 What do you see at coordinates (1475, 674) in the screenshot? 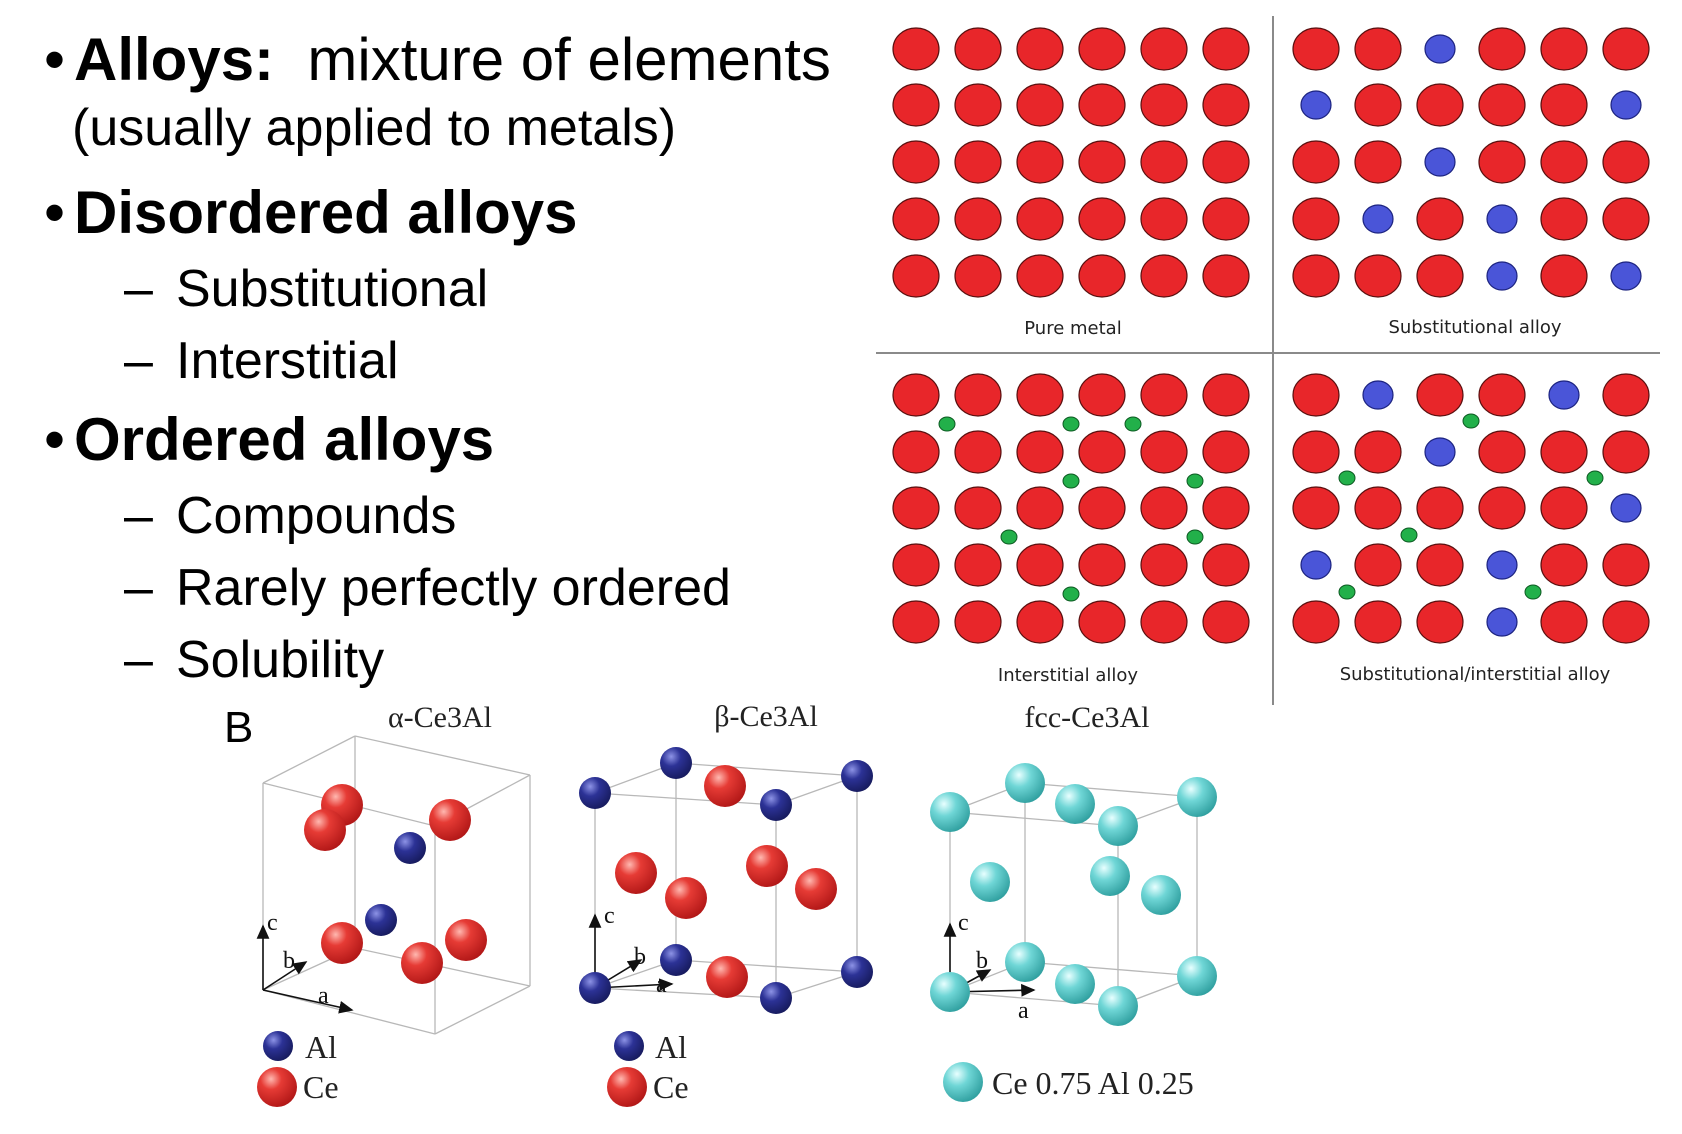
I see `panel-label-combined: Substitutional/interstitial alloy` at bounding box center [1475, 674].